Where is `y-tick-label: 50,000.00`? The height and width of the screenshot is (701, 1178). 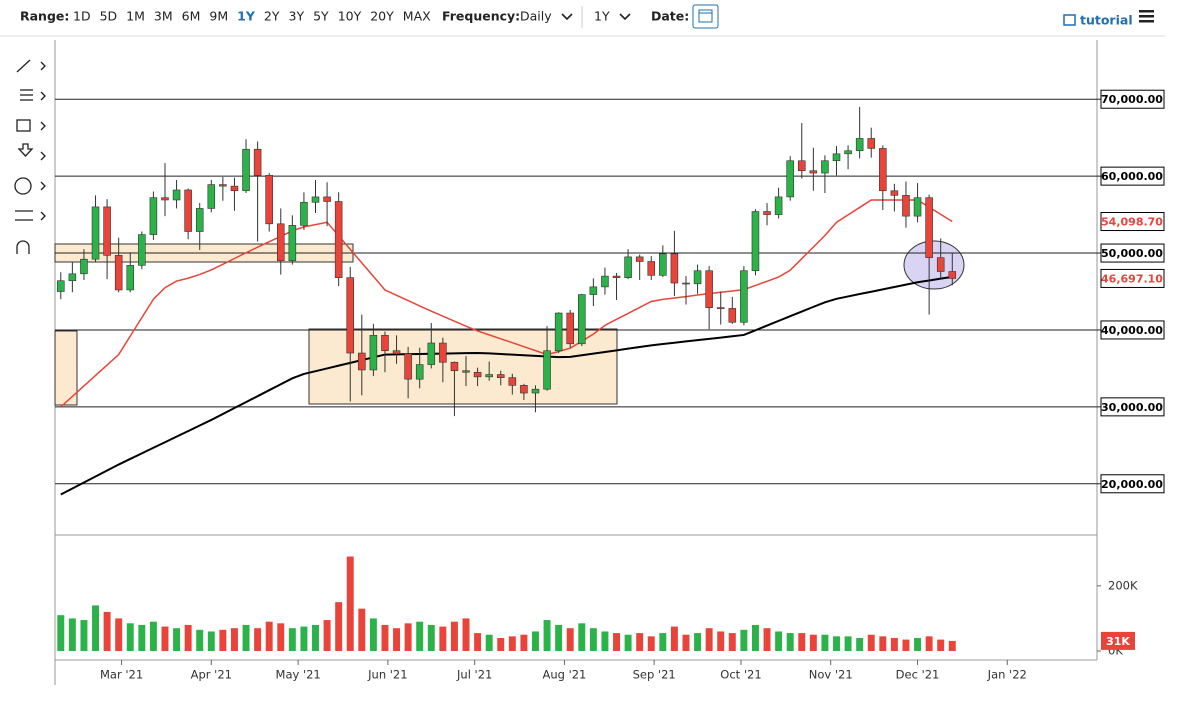
y-tick-label: 50,000.00 is located at coordinates (1132, 253).